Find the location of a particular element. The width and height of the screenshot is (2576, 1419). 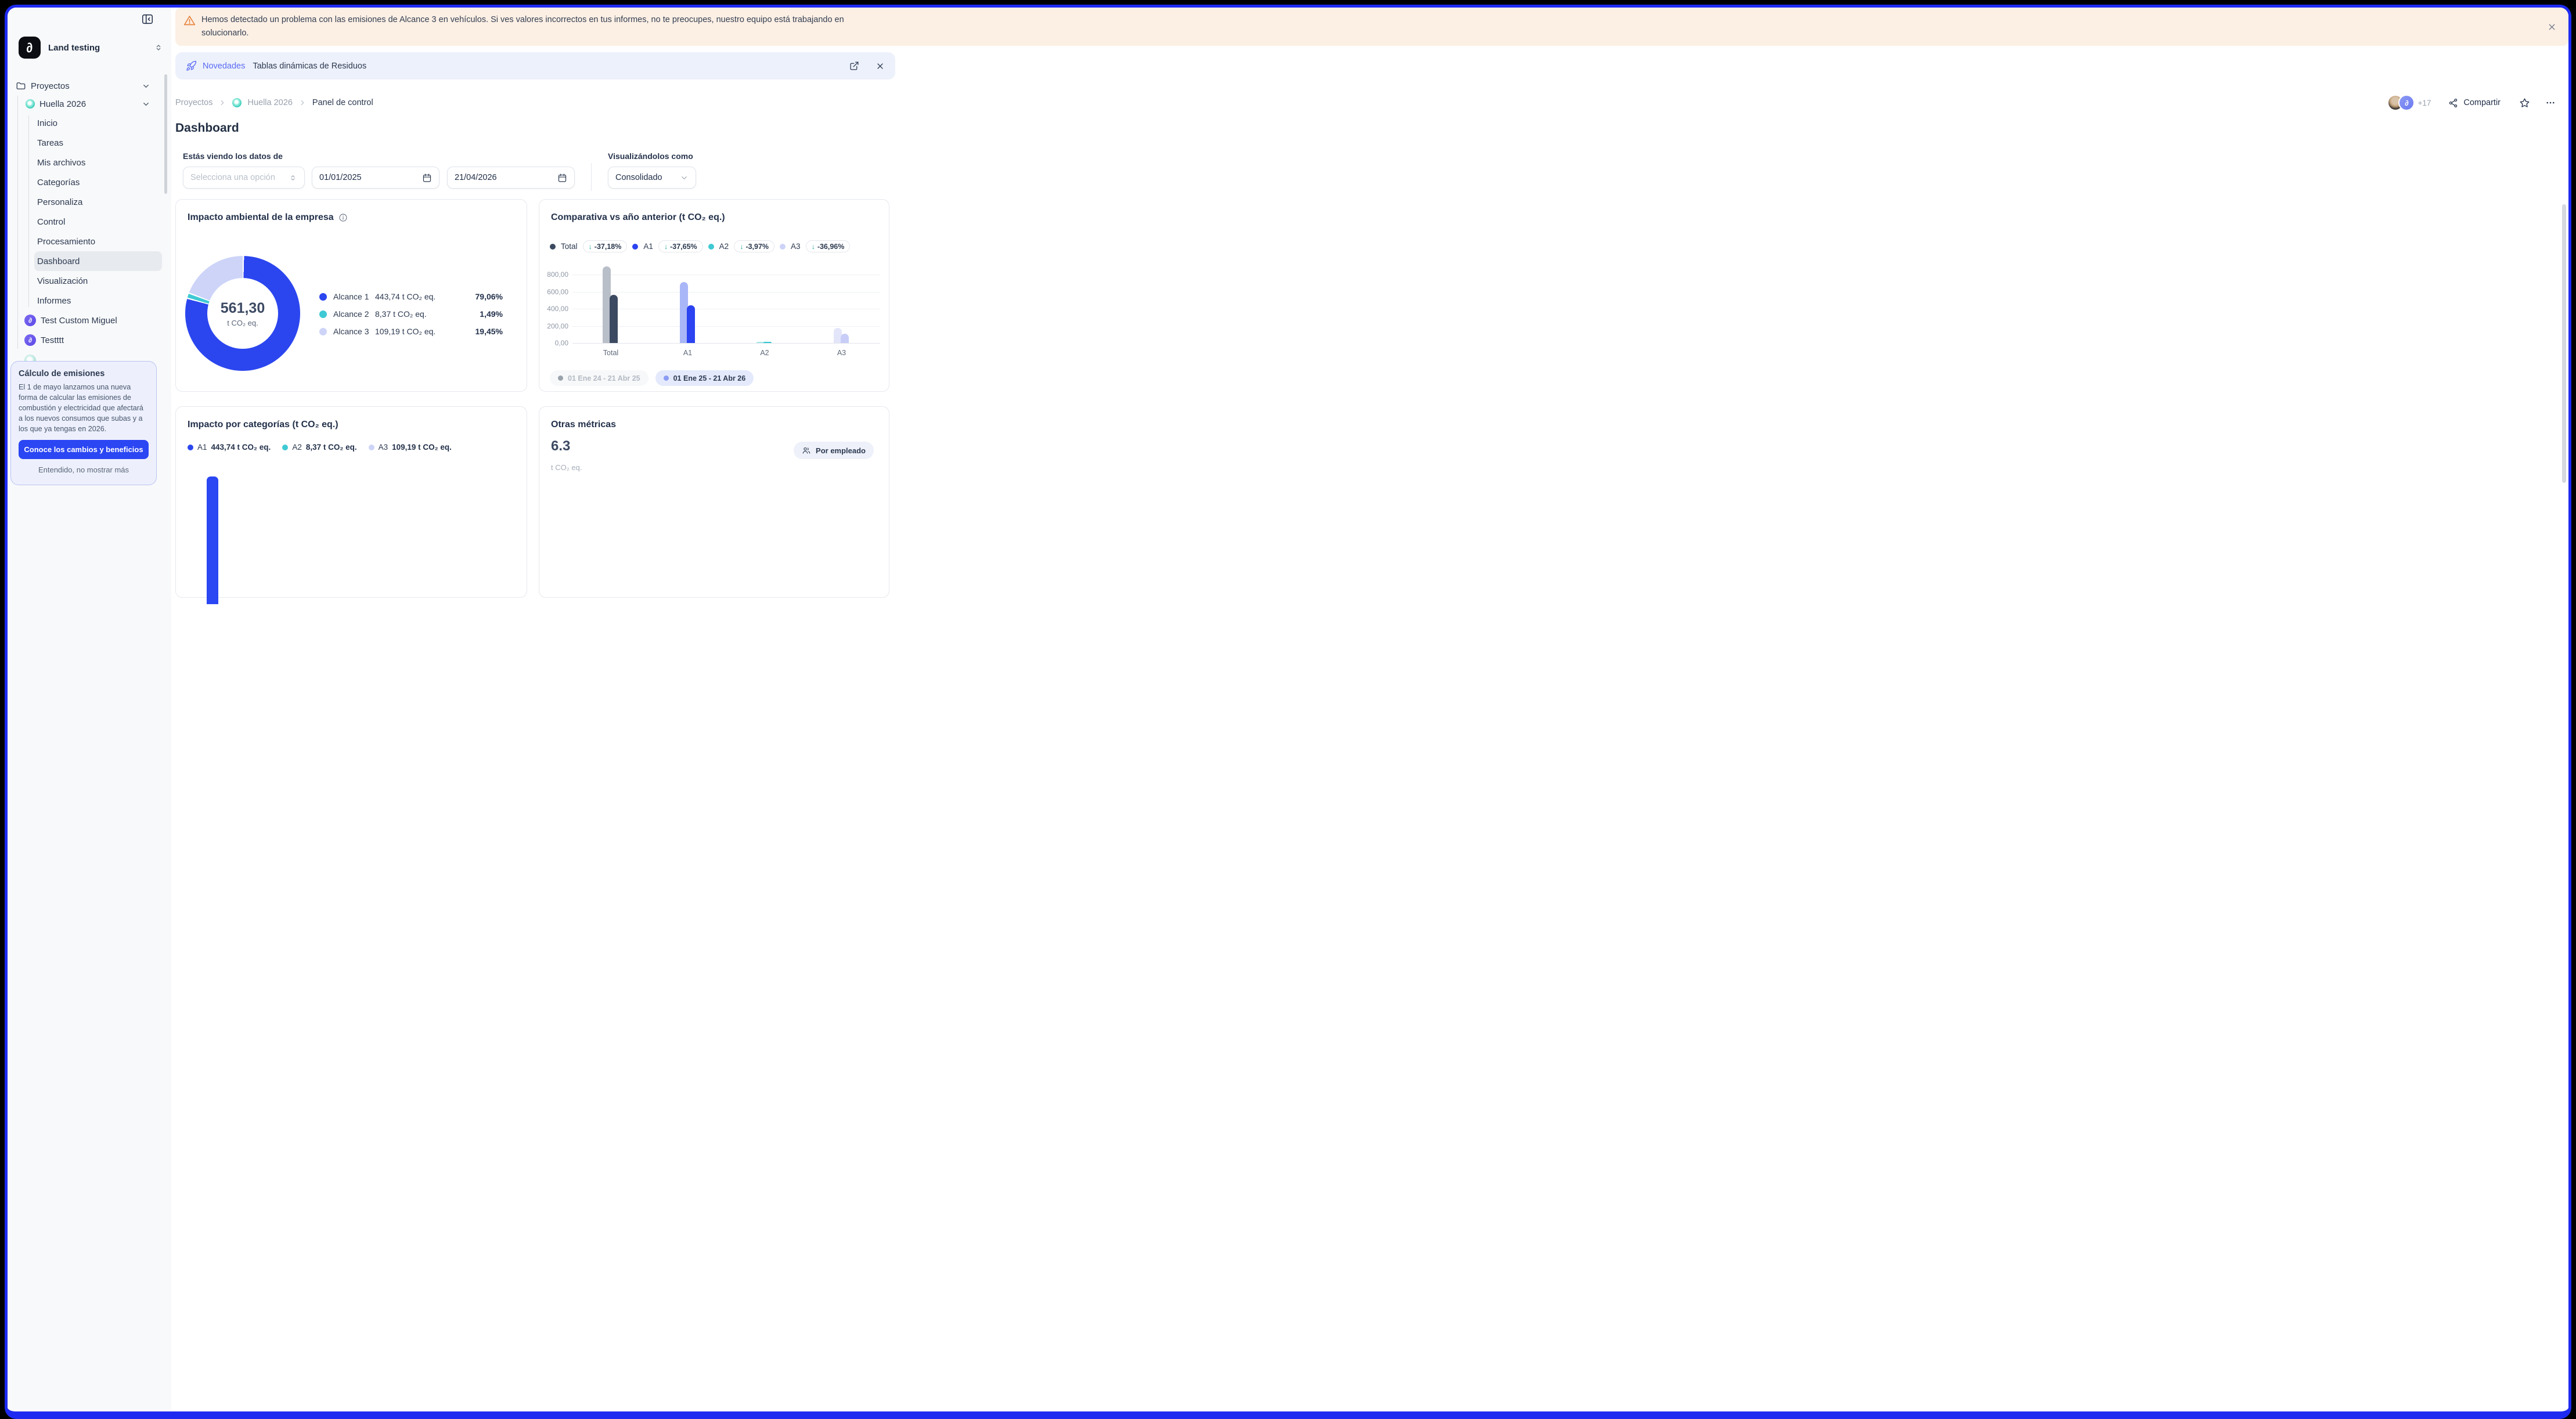

x-tick-label: A2 is located at coordinates (764, 353).